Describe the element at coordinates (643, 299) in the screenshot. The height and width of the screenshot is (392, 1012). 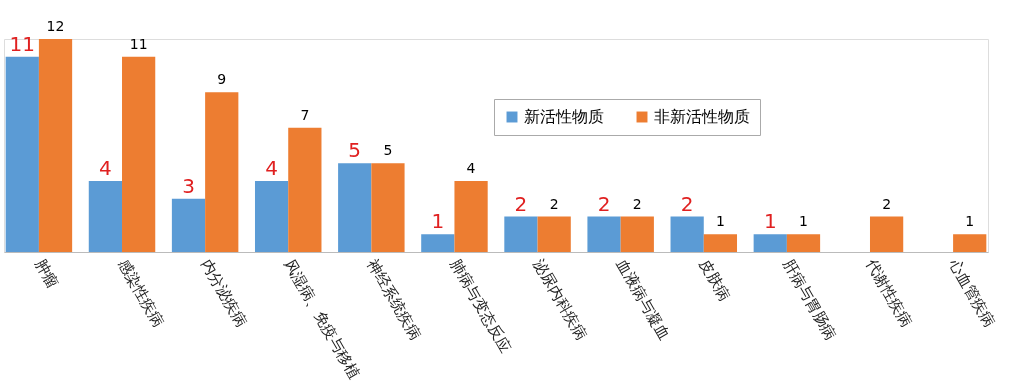
I see `x-tick-label: 血液病与凝血` at that location.